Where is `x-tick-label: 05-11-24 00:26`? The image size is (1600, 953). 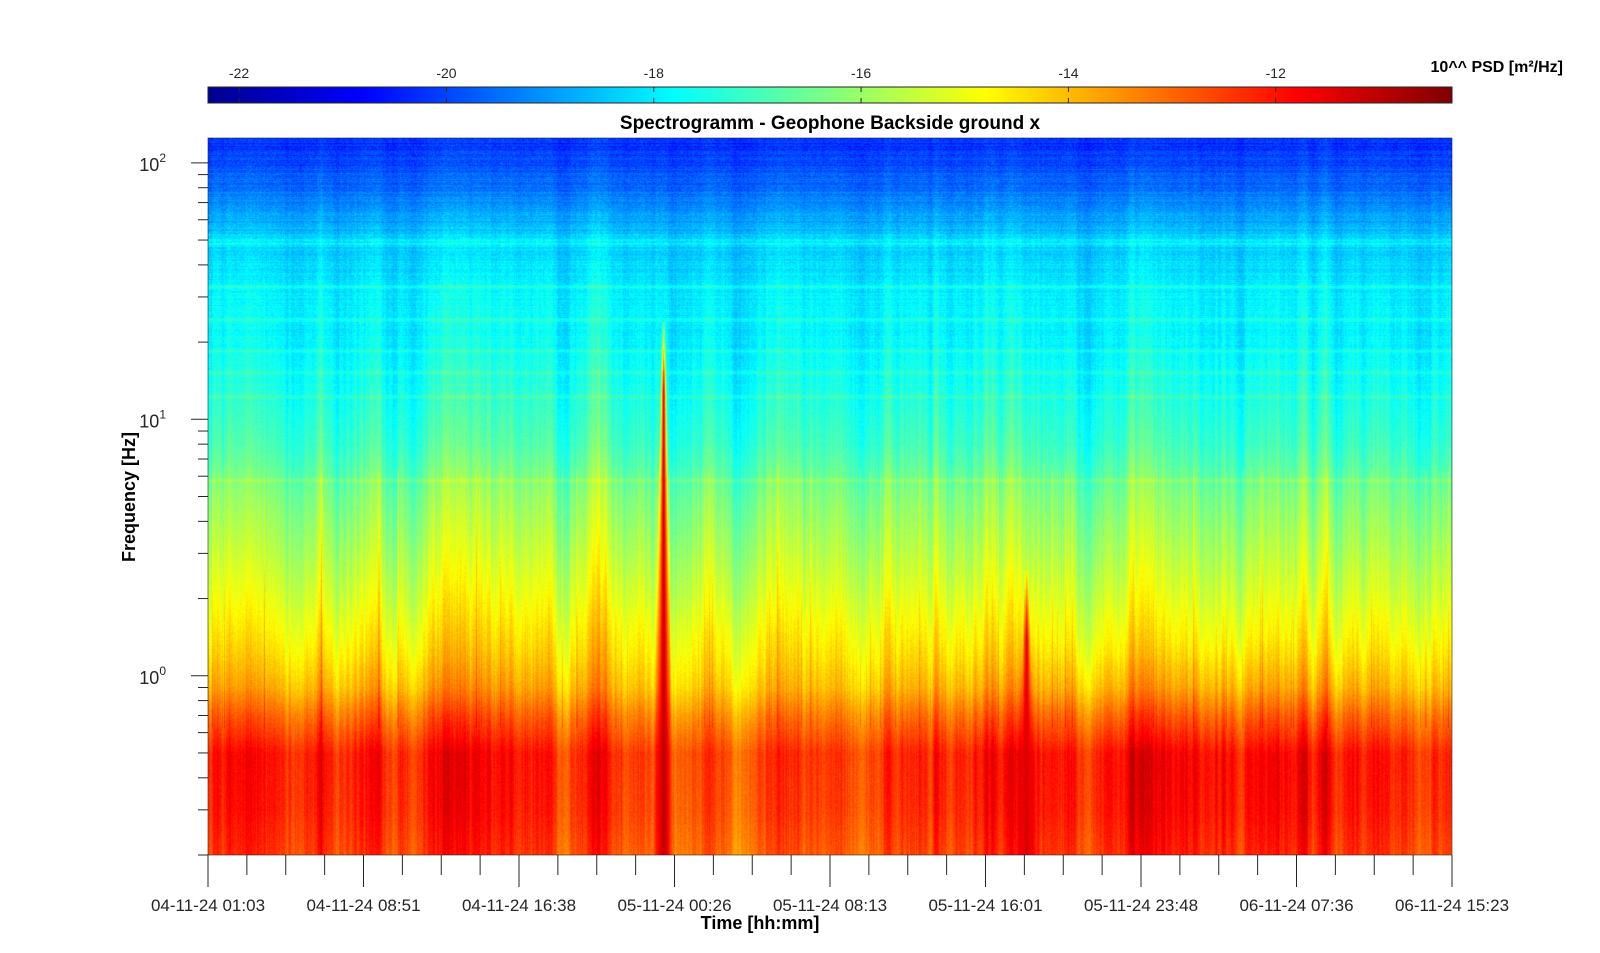
x-tick-label: 05-11-24 00:26 is located at coordinates (674, 905).